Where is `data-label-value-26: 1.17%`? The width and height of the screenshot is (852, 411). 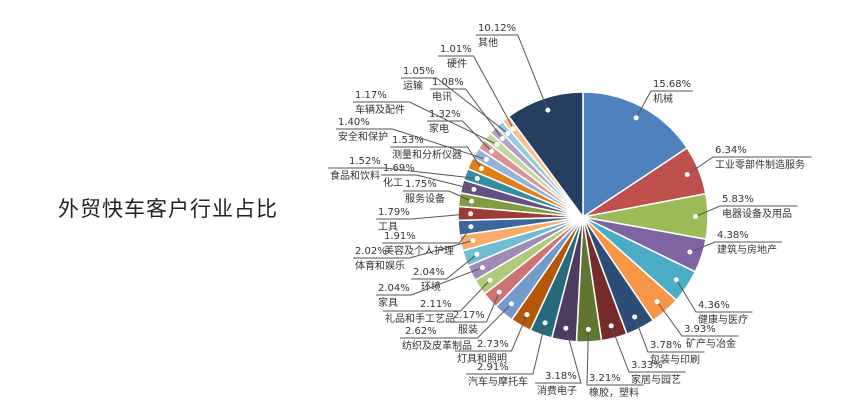 data-label-value-26: 1.17% is located at coordinates (371, 95).